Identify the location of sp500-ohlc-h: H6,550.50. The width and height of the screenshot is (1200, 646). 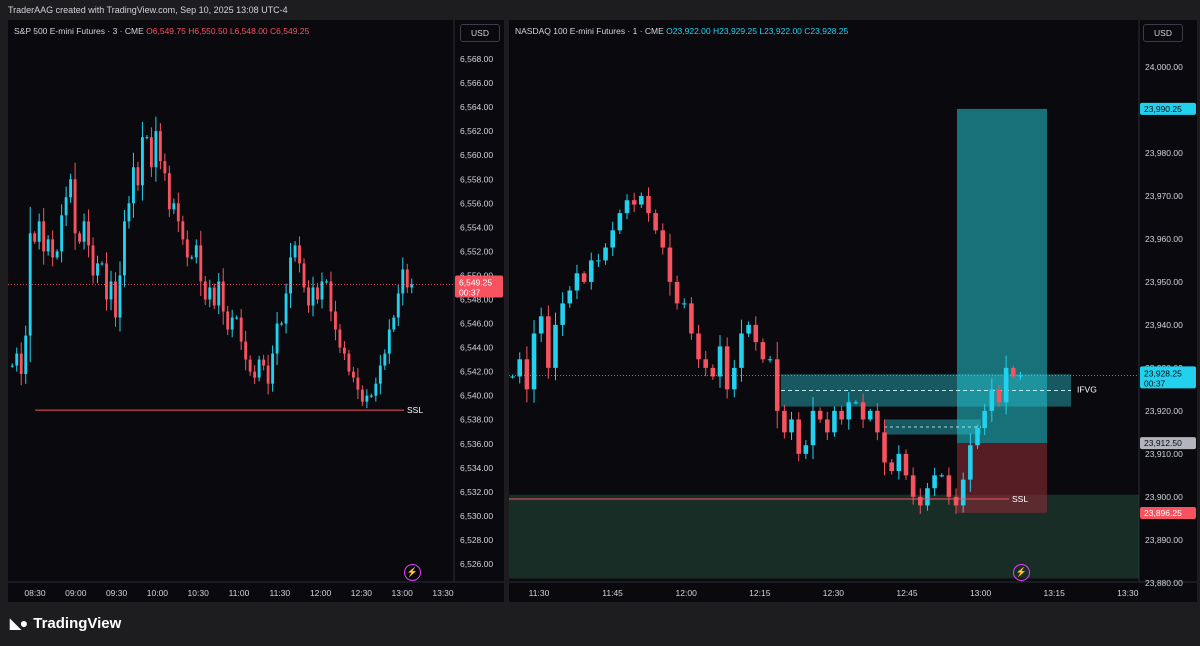
(208, 31).